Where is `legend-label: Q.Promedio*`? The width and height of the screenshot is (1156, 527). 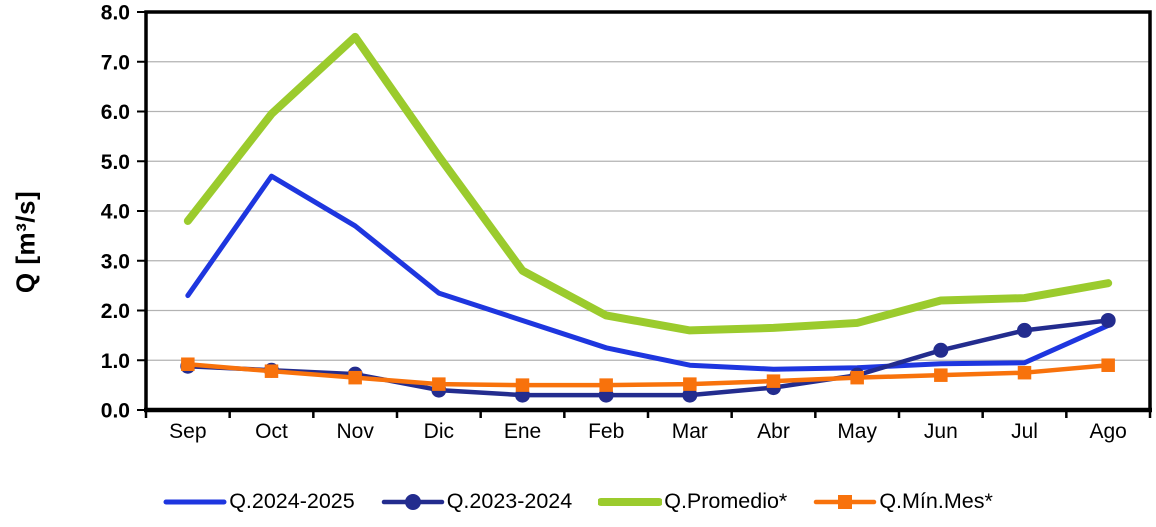
legend-label: Q.Promedio* is located at coordinates (726, 501).